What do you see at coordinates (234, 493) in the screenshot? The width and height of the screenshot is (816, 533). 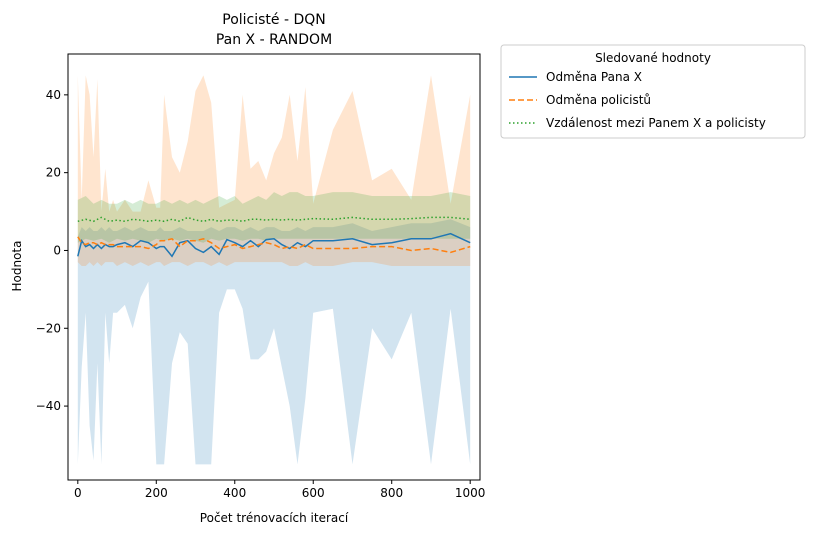 I see `x-tick-label: 400` at bounding box center [234, 493].